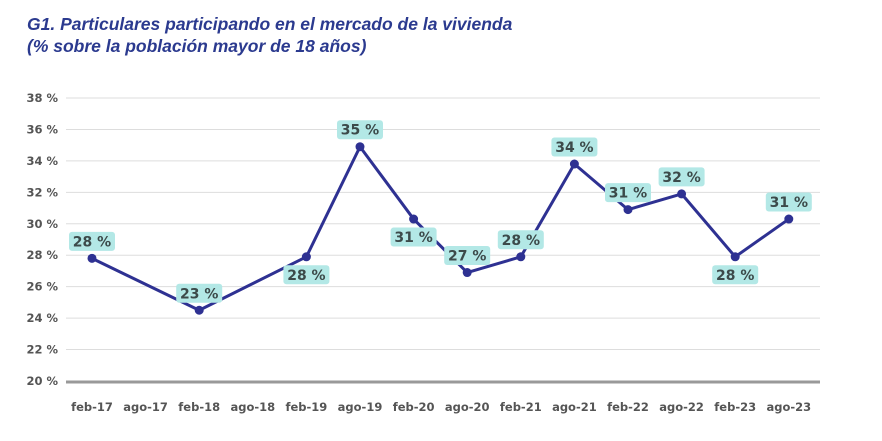 This screenshot has height=441, width=882. What do you see at coordinates (628, 407) in the screenshot?
I see `x-tick-label: feb-22` at bounding box center [628, 407].